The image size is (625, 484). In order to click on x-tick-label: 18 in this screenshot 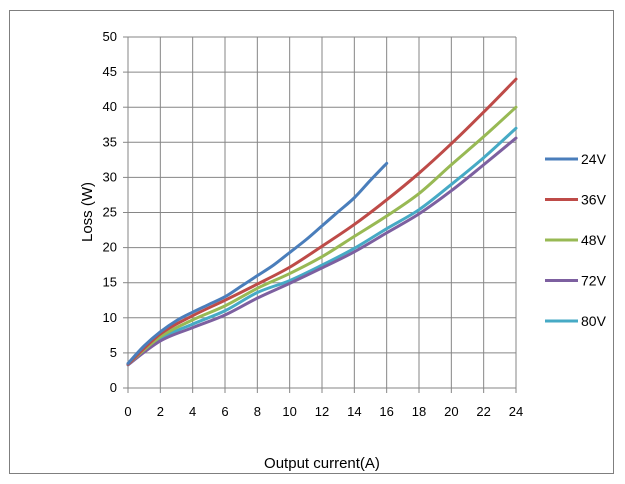, I will do `click(419, 411)`.